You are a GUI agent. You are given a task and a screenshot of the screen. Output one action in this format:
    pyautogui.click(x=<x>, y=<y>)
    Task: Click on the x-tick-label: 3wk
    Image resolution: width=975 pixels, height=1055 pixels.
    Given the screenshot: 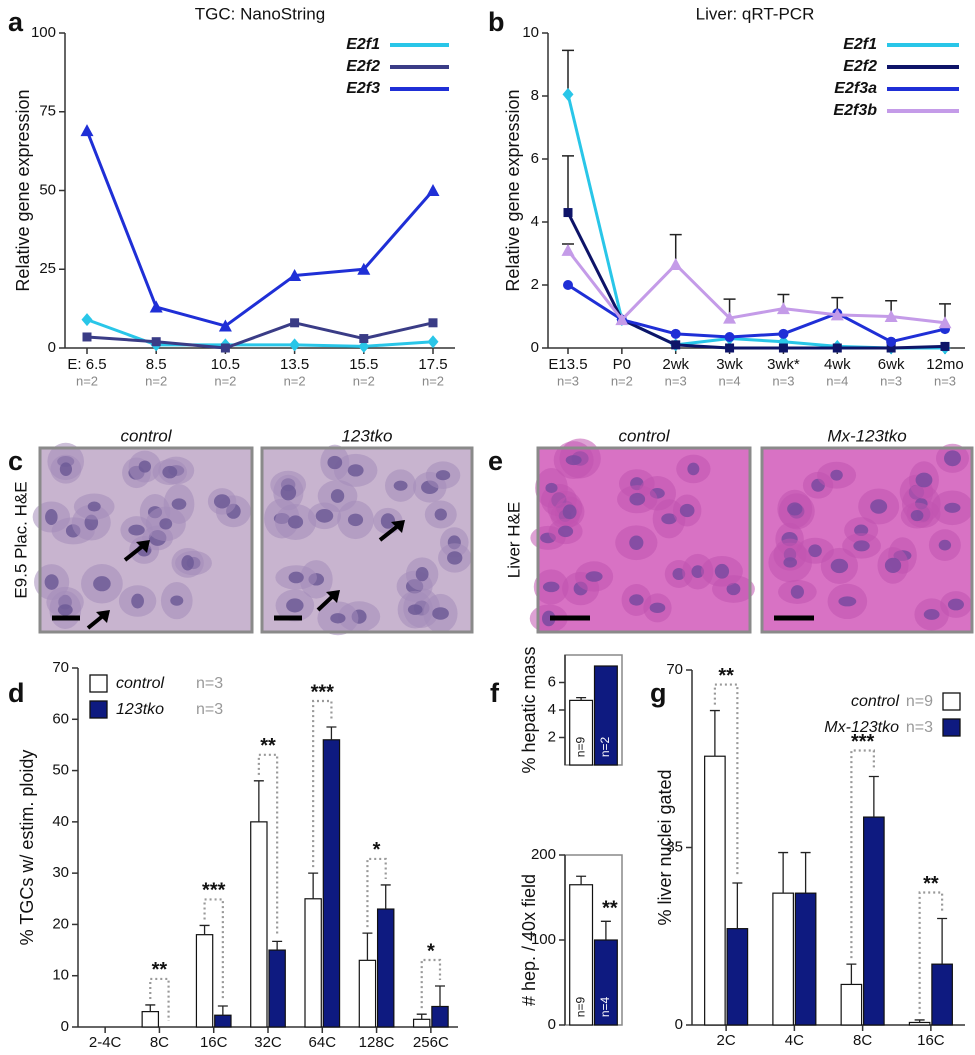 What is the action you would take?
    pyautogui.click(x=729, y=364)
    